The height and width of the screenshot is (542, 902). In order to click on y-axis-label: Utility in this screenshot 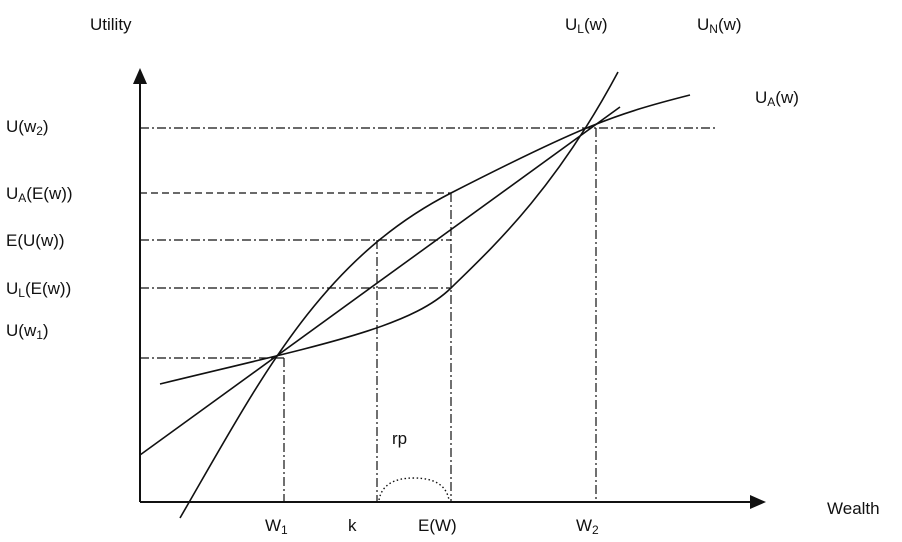, I will do `click(111, 24)`.